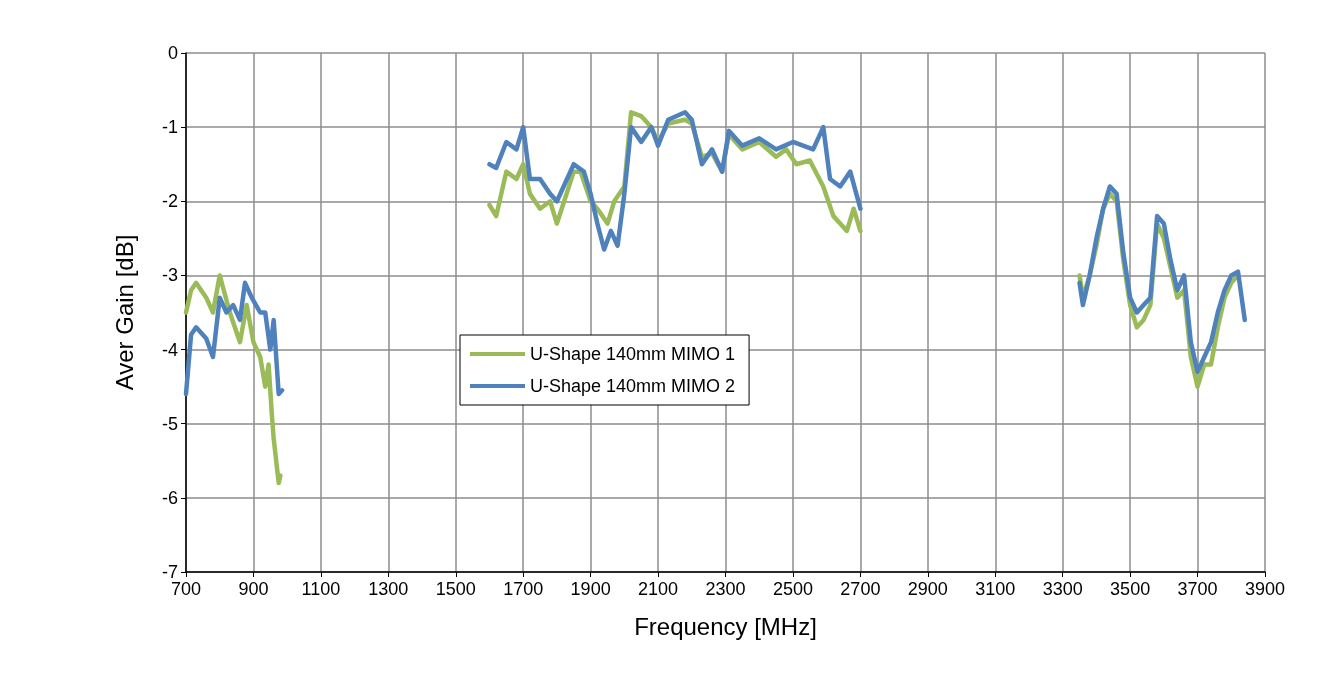 The width and height of the screenshot is (1320, 674). I want to click on x-tick-label: 900, so click(253, 589).